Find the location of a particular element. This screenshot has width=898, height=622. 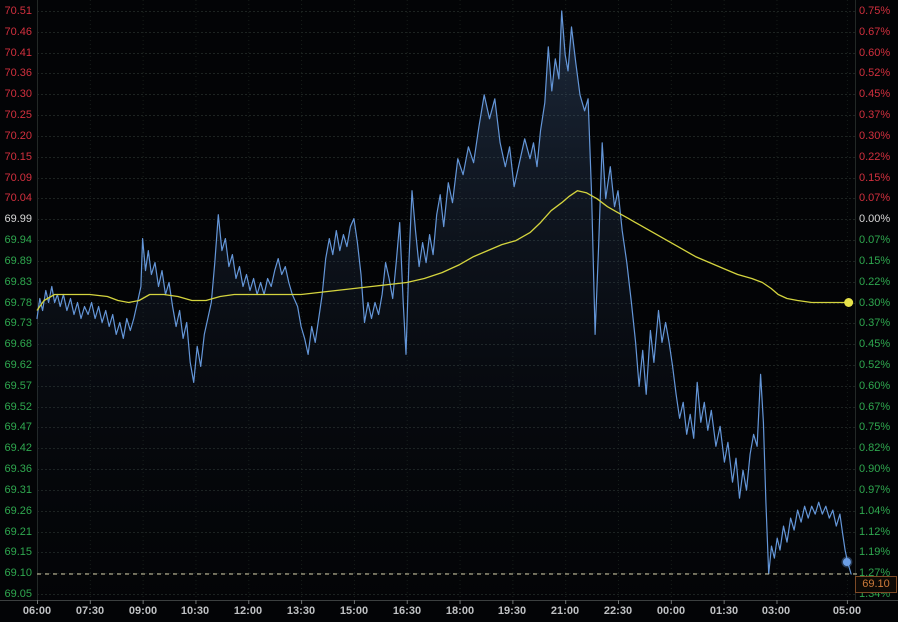

price-axis-label: 69.52 is located at coordinates (18, 407).